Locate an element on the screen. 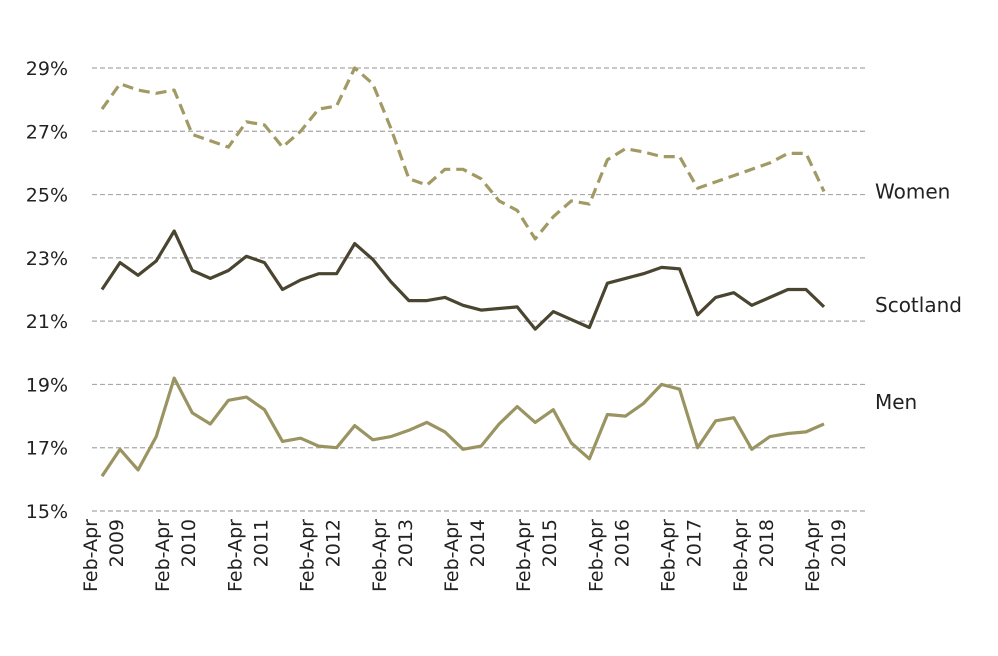 Image resolution: width=998 pixels, height=656 pixels. x-tick-label: Feb-Apr 2010 is located at coordinates (176, 555).